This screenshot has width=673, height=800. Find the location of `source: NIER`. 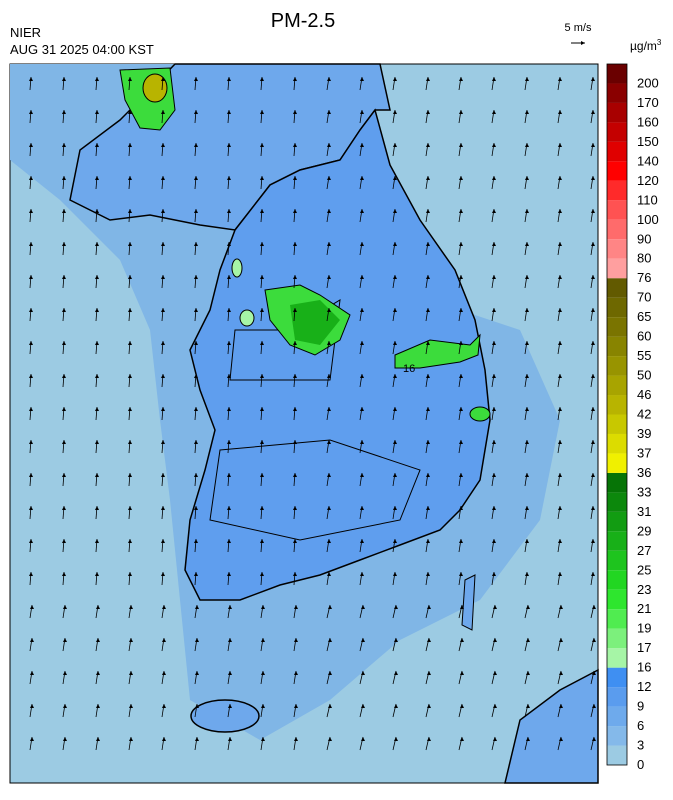

source: NIER is located at coordinates (25, 32).